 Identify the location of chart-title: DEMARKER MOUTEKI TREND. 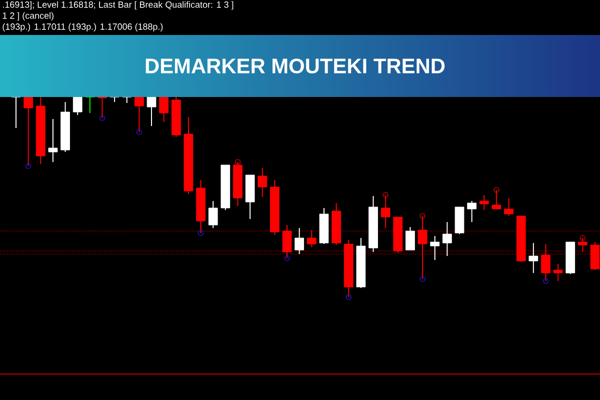
(295, 66).